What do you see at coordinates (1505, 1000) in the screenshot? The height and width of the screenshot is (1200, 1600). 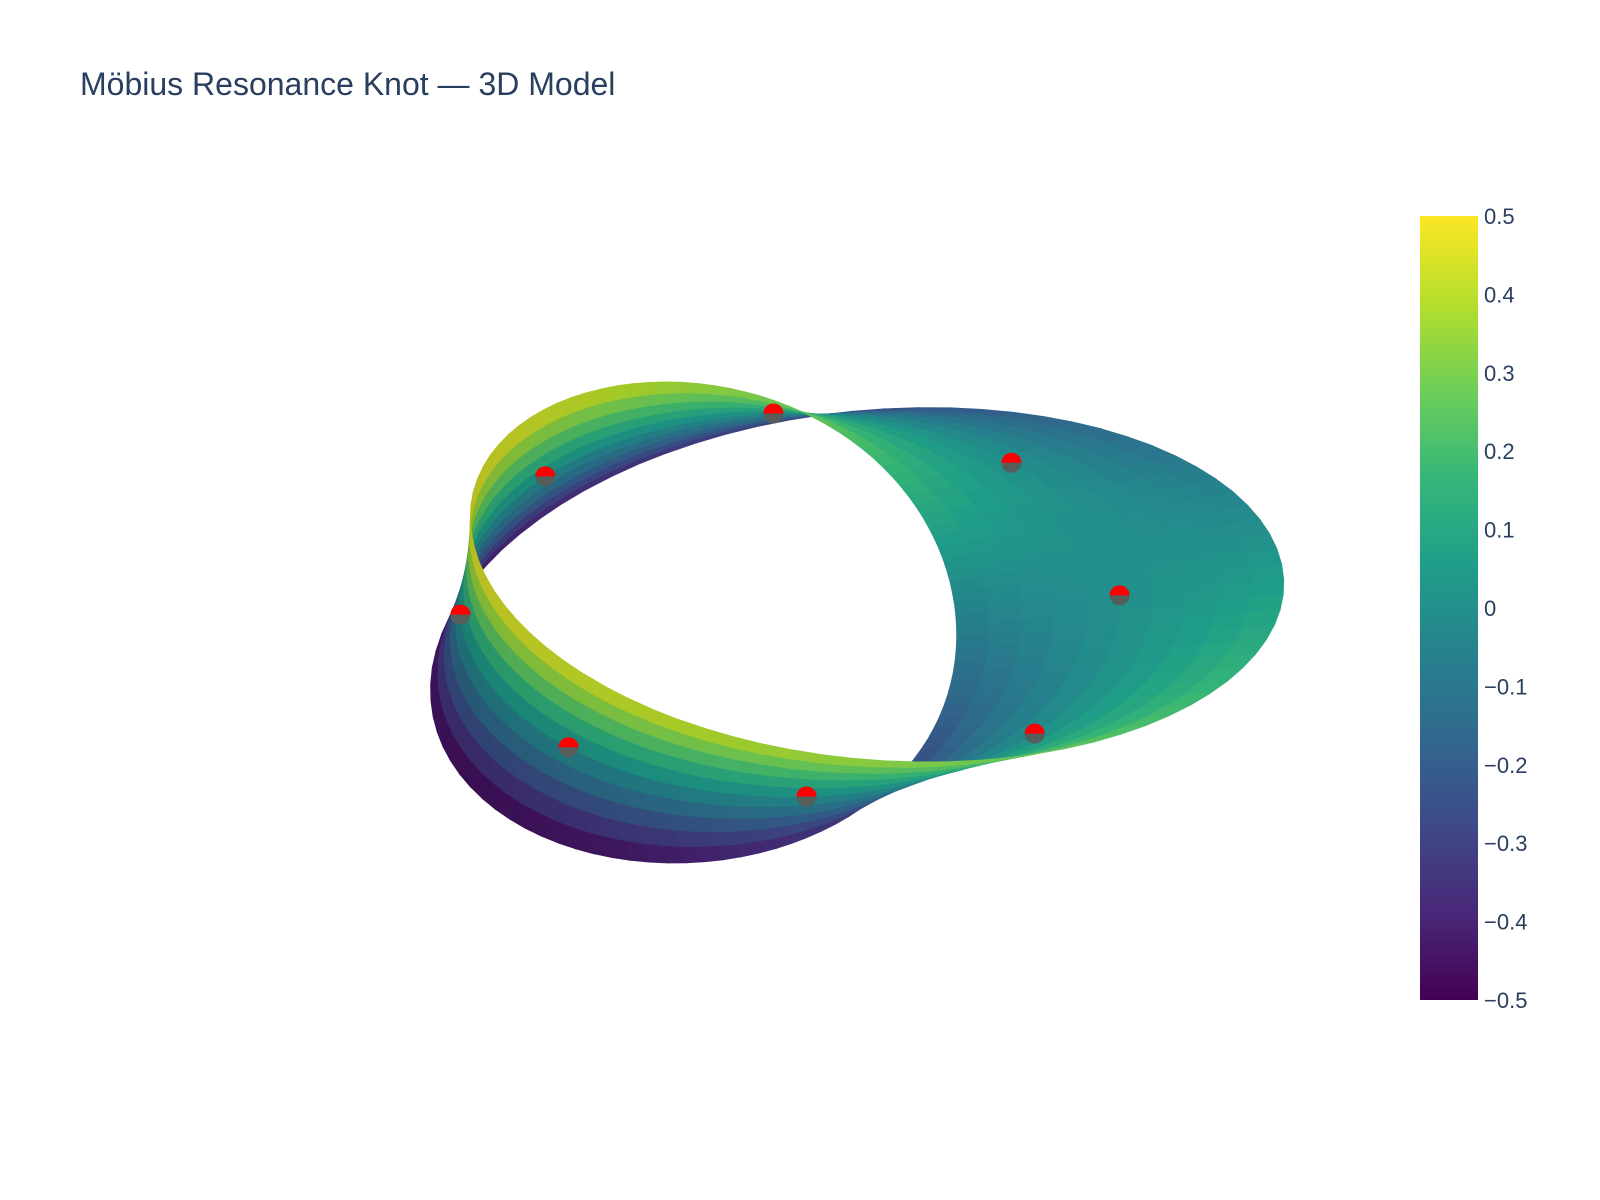 I see `colorbar-tick-label: −0.5` at bounding box center [1505, 1000].